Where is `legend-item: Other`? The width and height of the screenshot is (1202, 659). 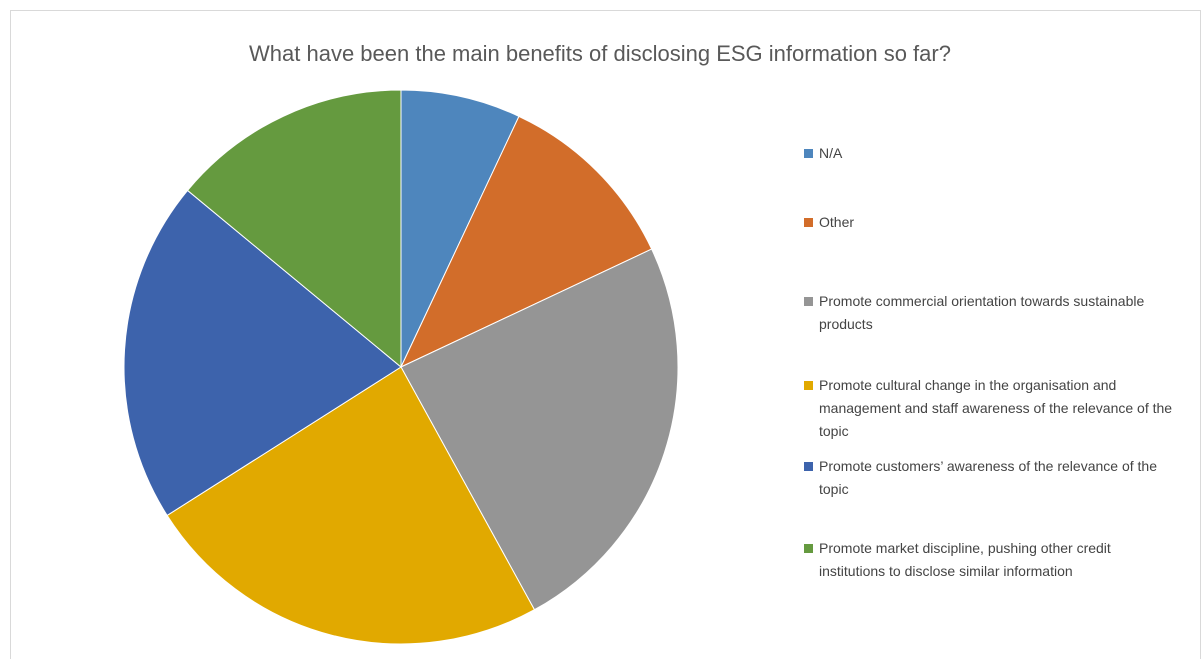 legend-item: Other is located at coordinates (989, 222).